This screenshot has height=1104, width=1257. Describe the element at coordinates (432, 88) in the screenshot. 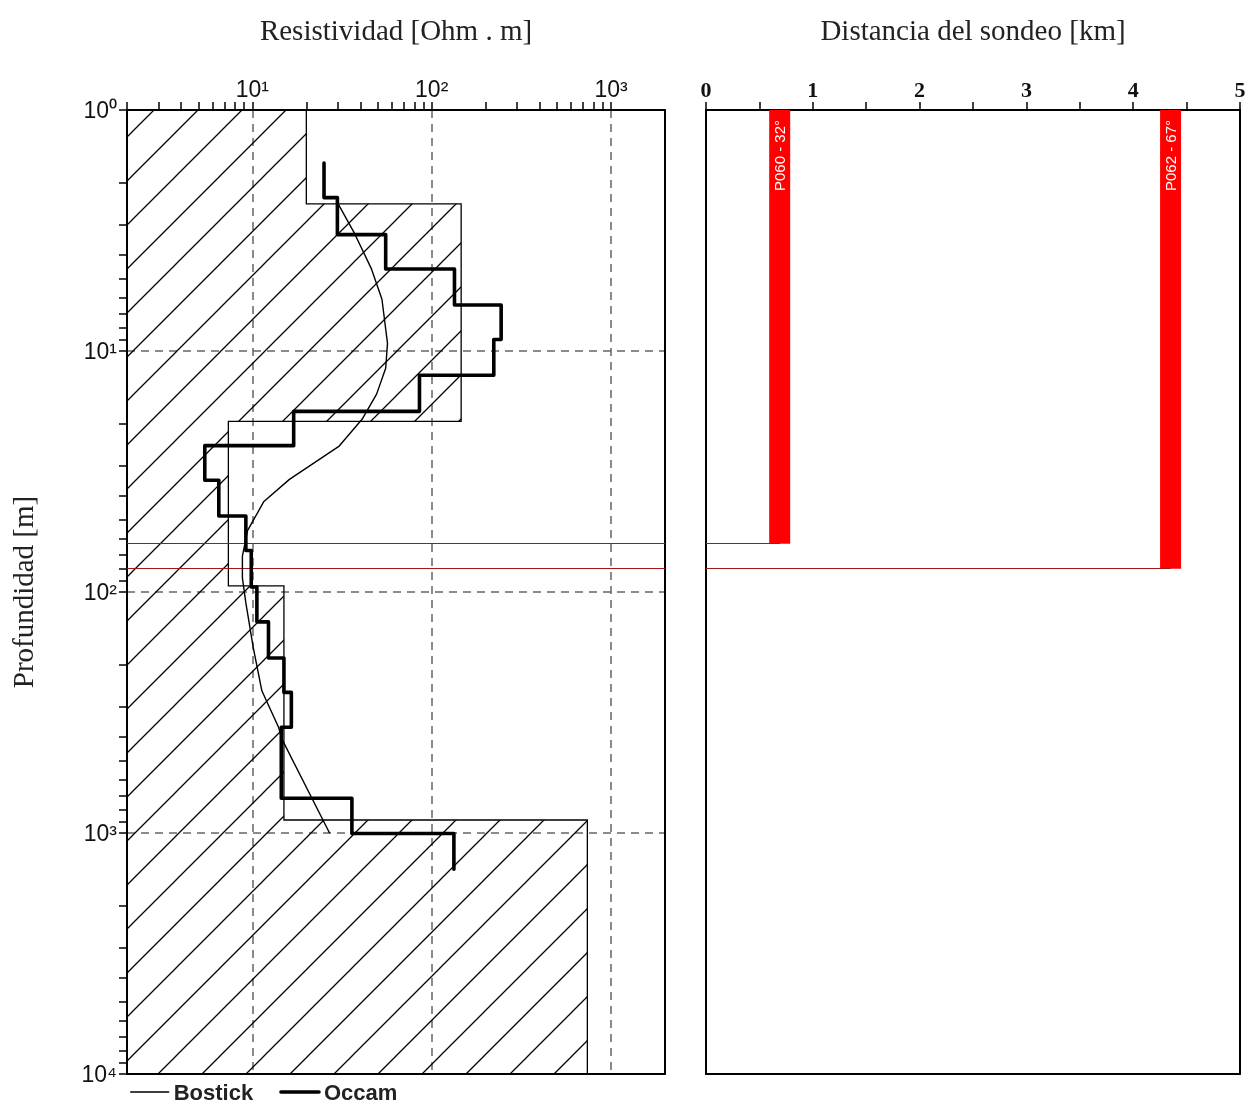

I see `x-tick-label: 10²` at that location.